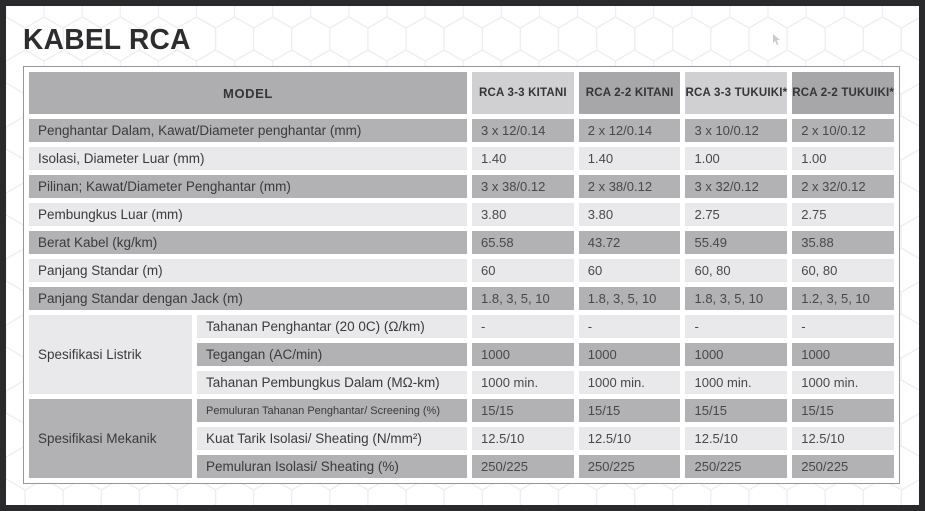  I want to click on group-label-listrik: Spesifikasi Listrik, so click(110, 354).